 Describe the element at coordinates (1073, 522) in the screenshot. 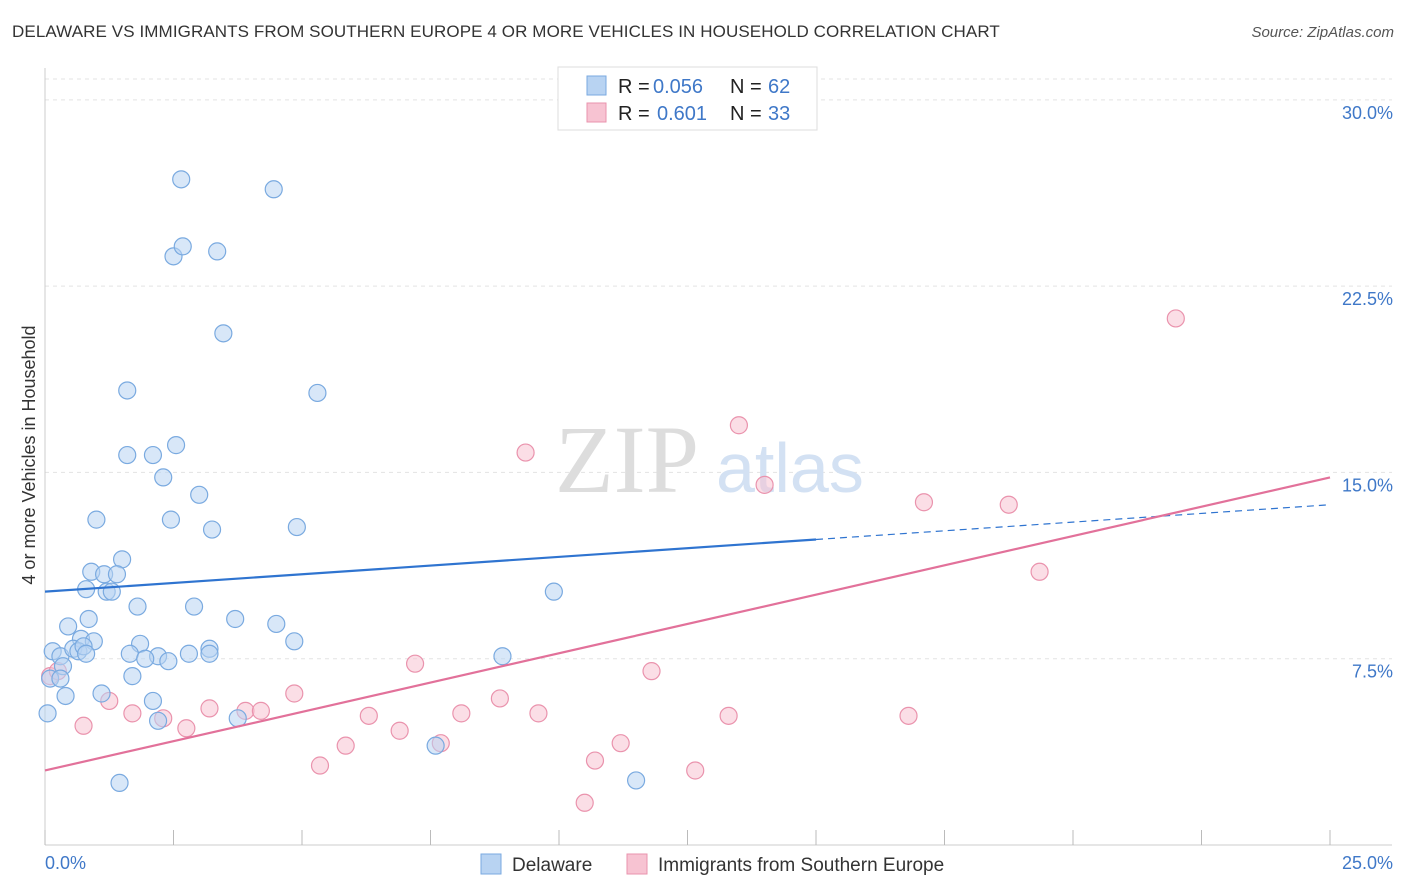

I see `trend-line-delaware-extension` at that location.